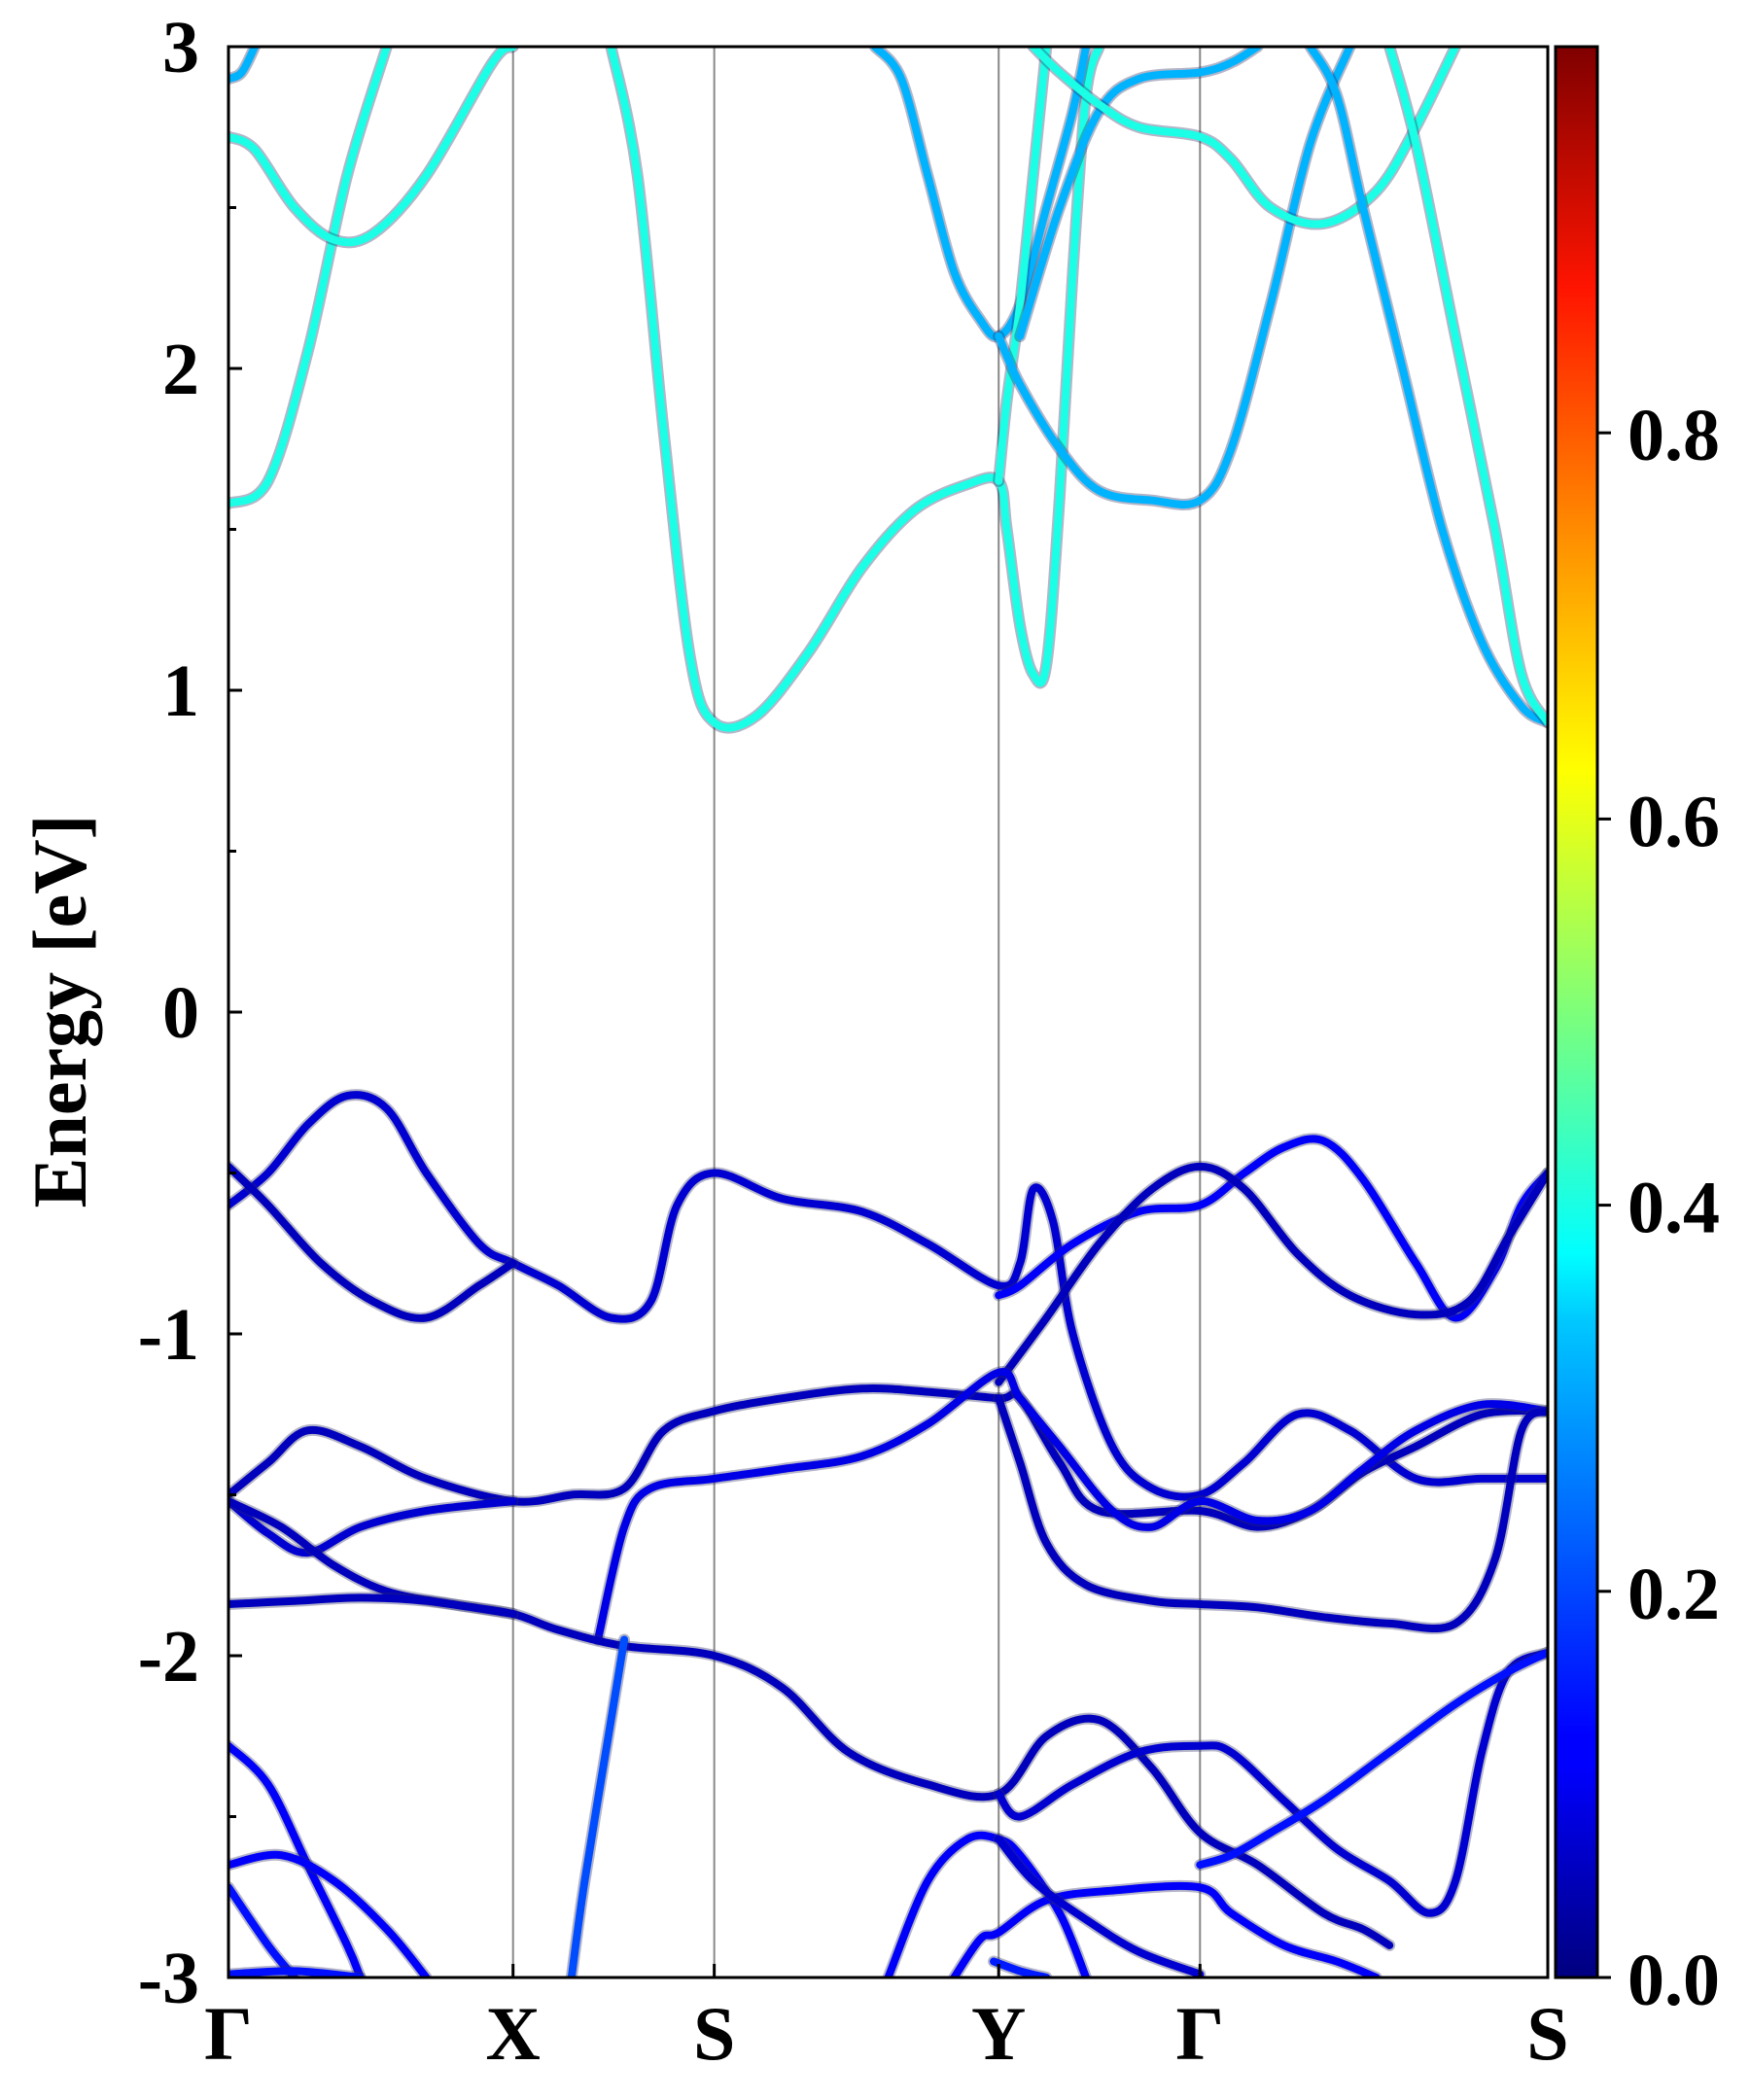  Describe the element at coordinates (168, 1657) in the screenshot. I see `y-tick-label: -2` at that location.